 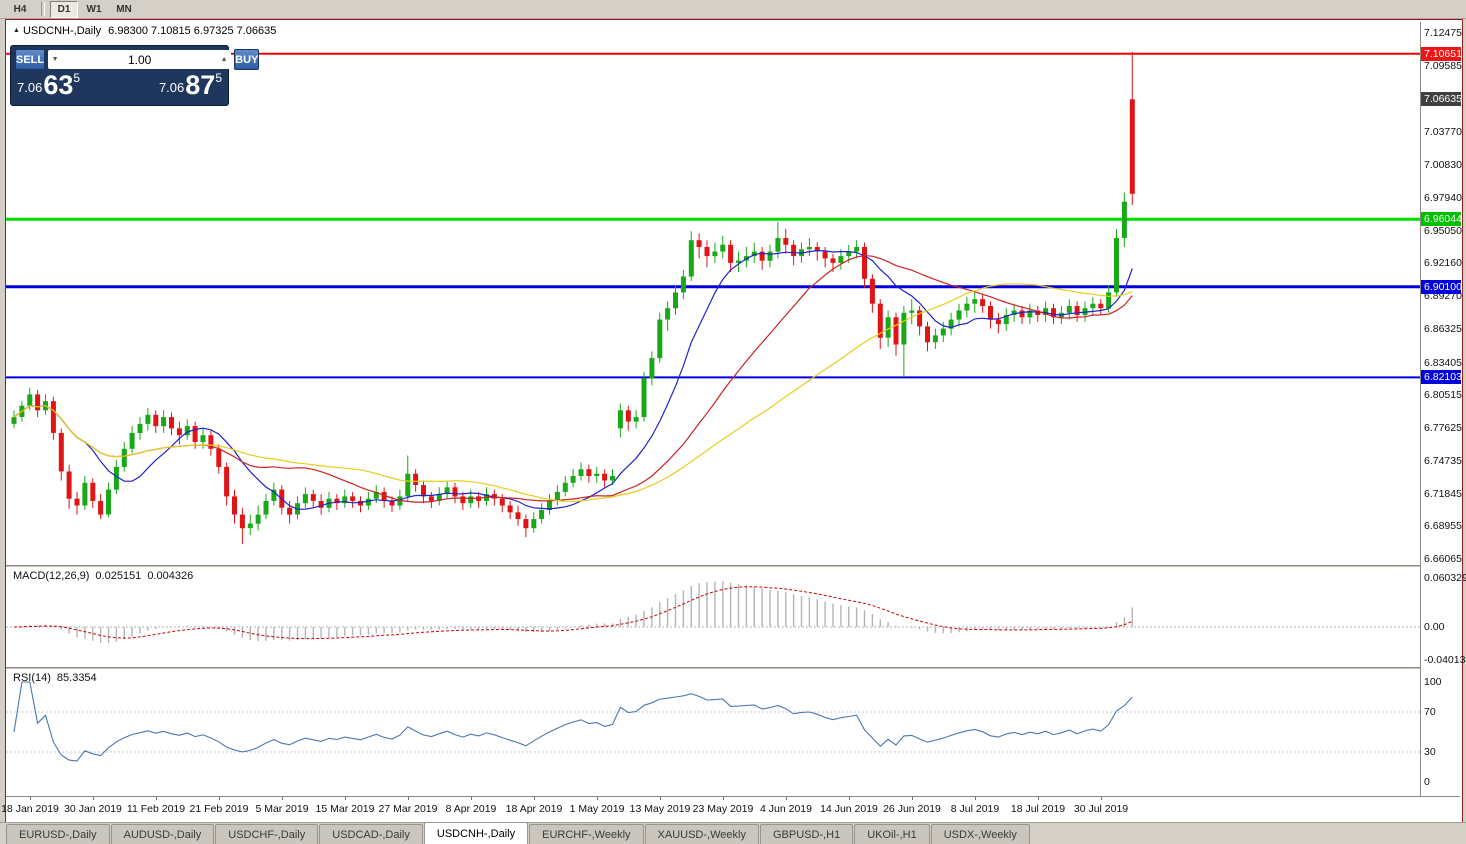 I want to click on price-axis-label: 7.09585, so click(x=1443, y=65).